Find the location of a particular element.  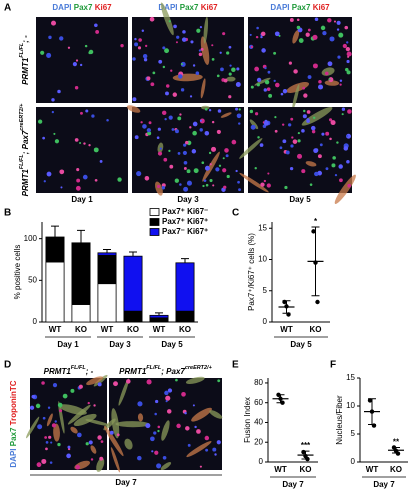

panel-letter: E is located at coordinates (235, 365).